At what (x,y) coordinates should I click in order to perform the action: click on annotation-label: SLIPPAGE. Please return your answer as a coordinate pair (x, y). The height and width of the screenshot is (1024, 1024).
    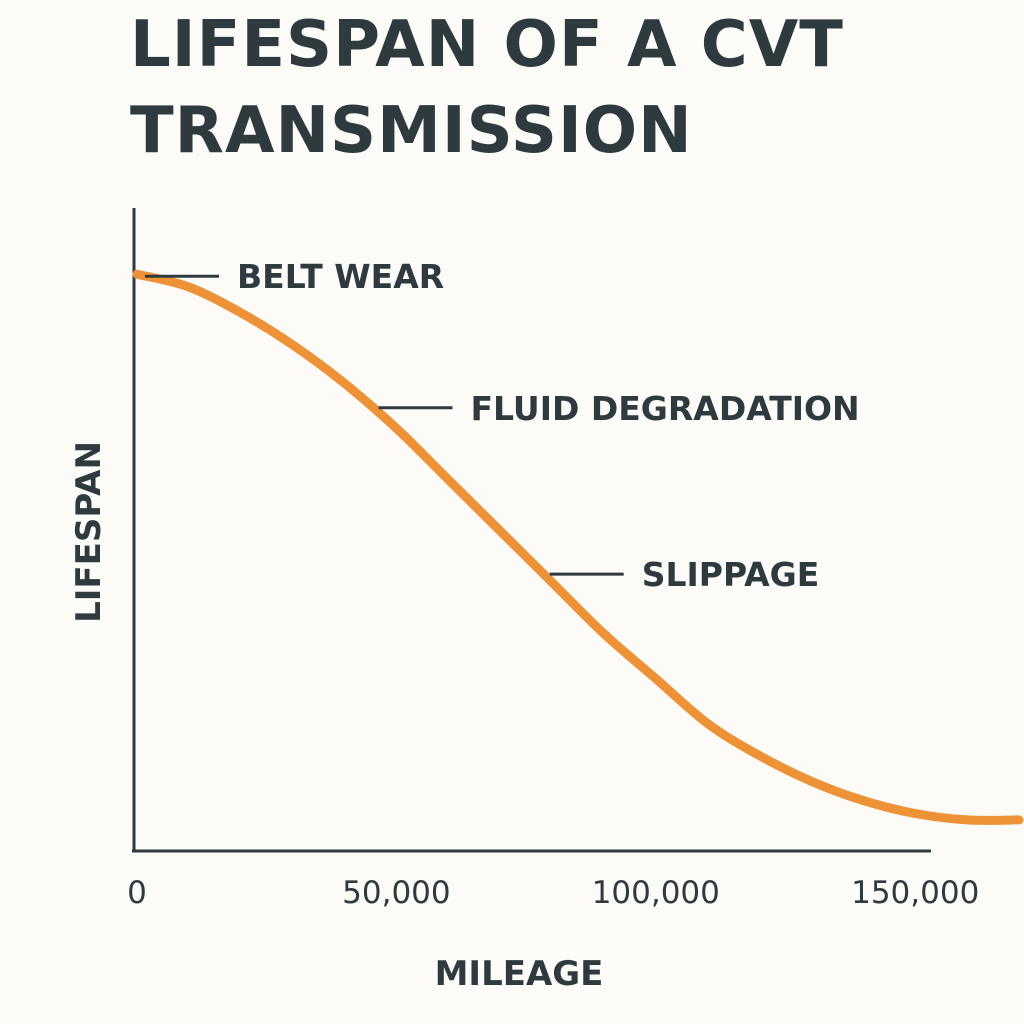
    Looking at the image, I should click on (731, 574).